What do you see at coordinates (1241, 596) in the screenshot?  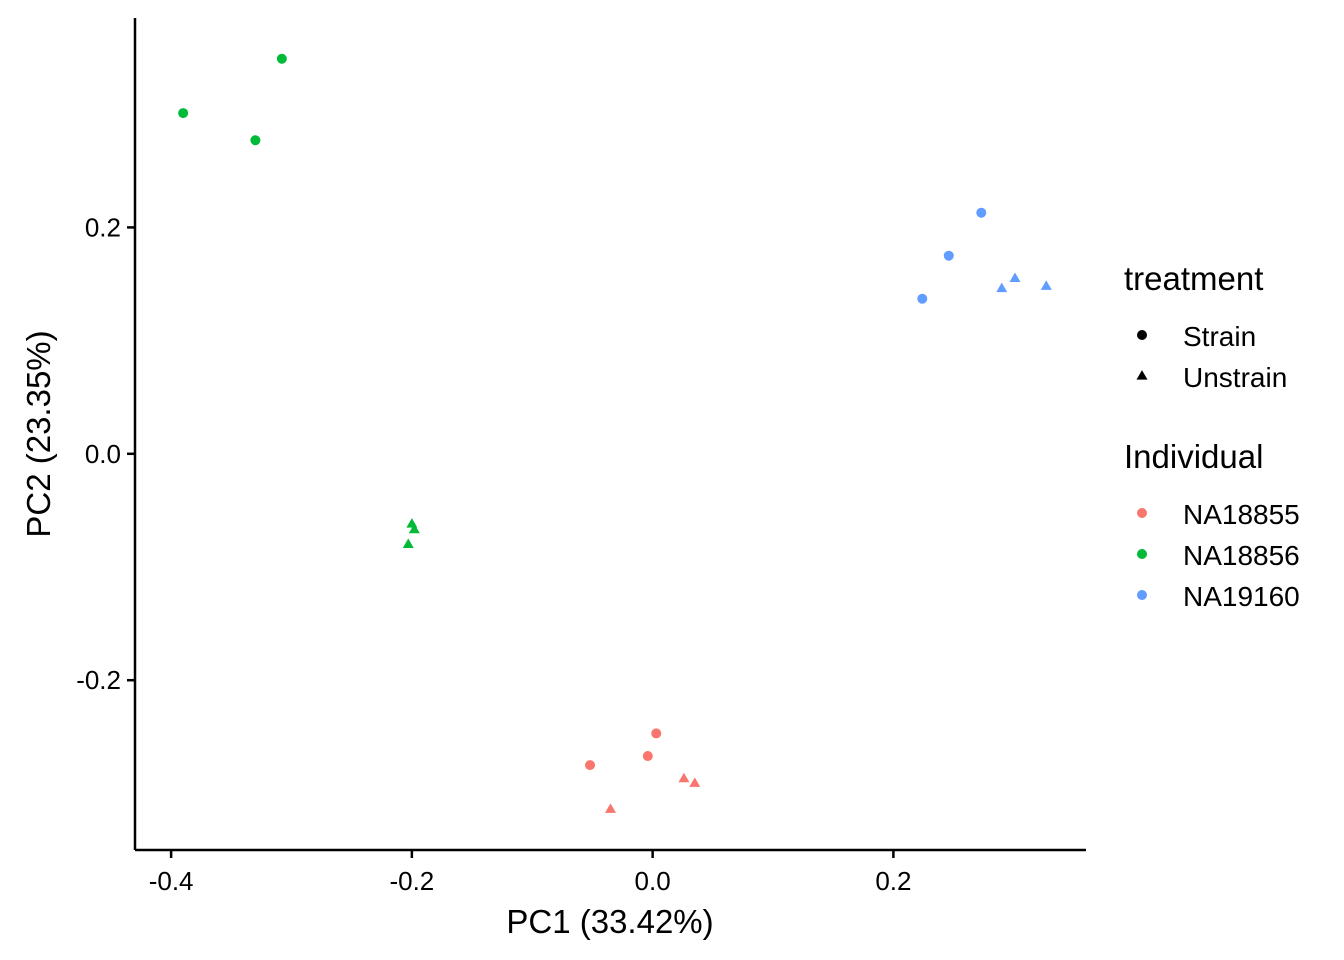 I see `legend-label: NA19160` at bounding box center [1241, 596].